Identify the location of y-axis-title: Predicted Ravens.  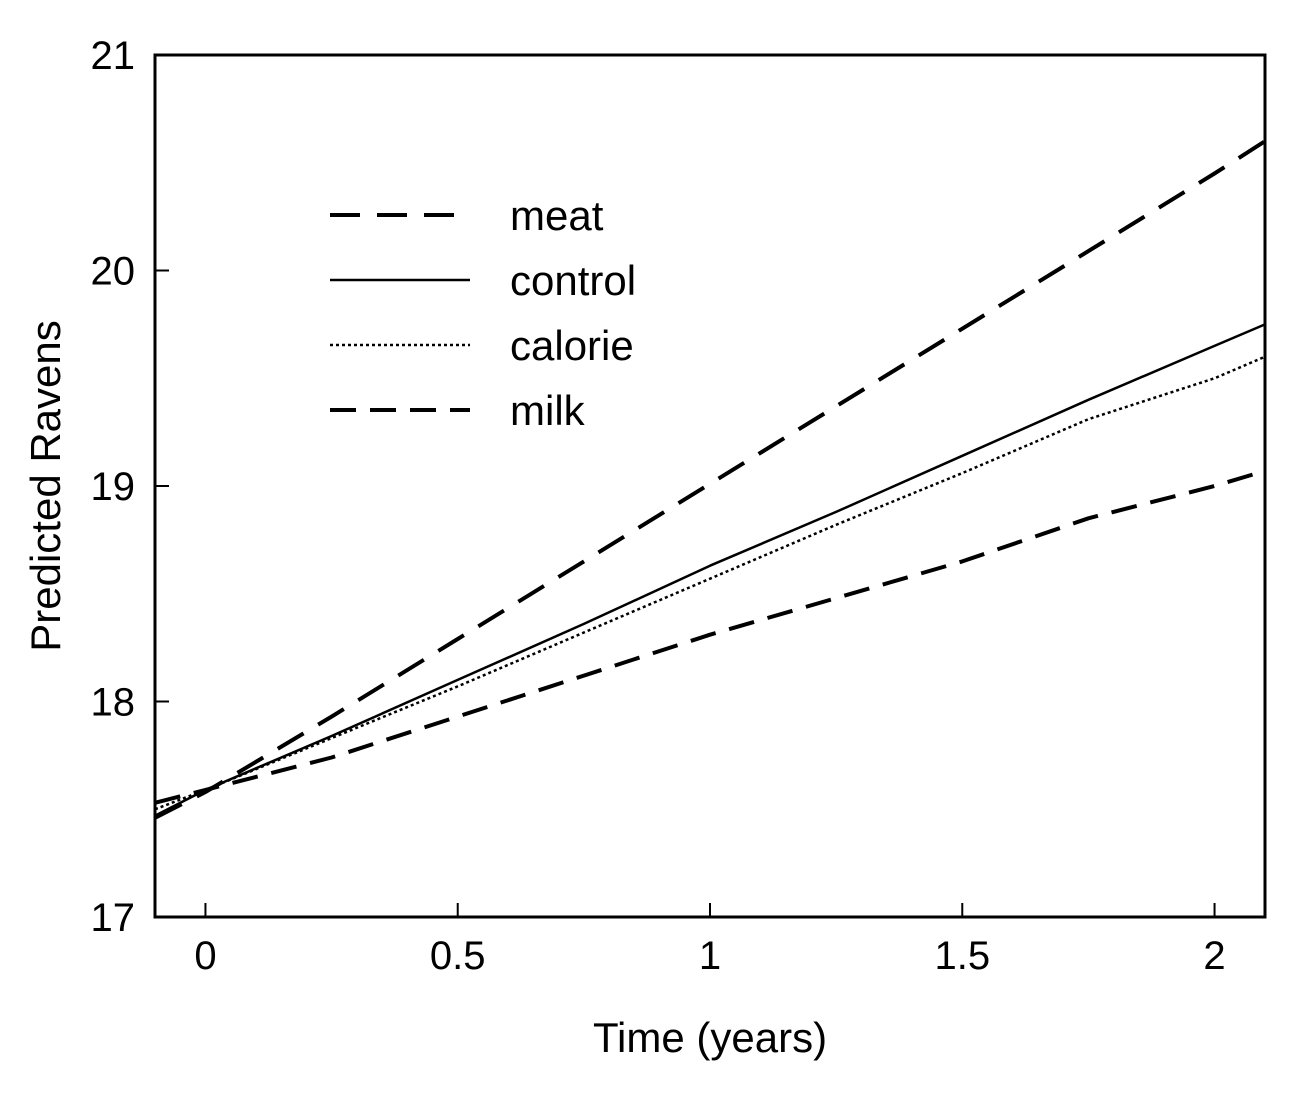
(45, 486).